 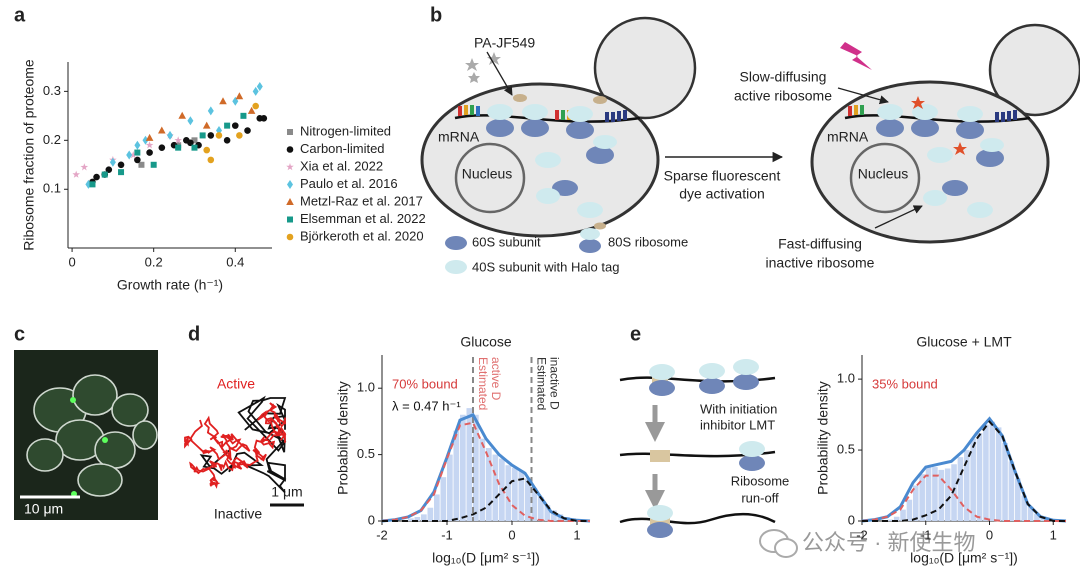 What do you see at coordinates (235, 261) in the screenshot?
I see `x-tick-label: 0.4` at bounding box center [235, 261].